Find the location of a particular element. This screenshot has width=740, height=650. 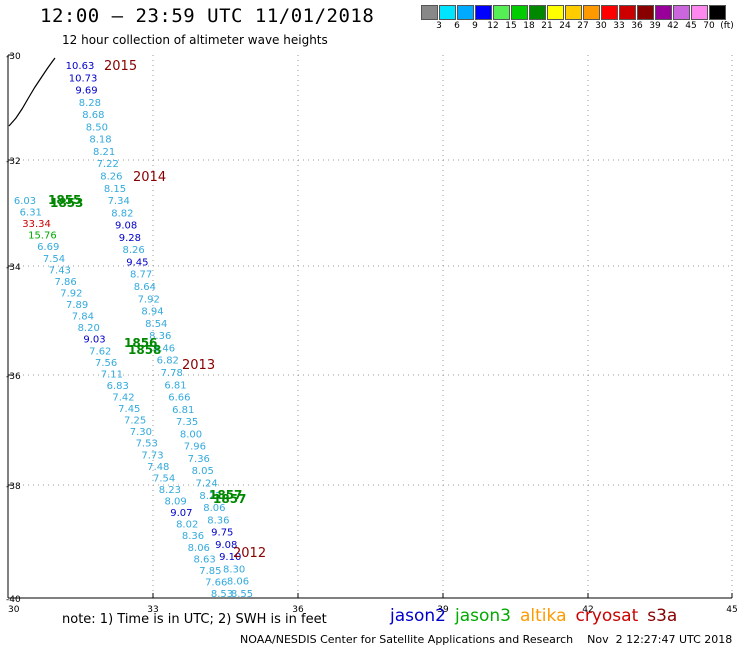

legend-label: 36 is located at coordinates (637, 26).